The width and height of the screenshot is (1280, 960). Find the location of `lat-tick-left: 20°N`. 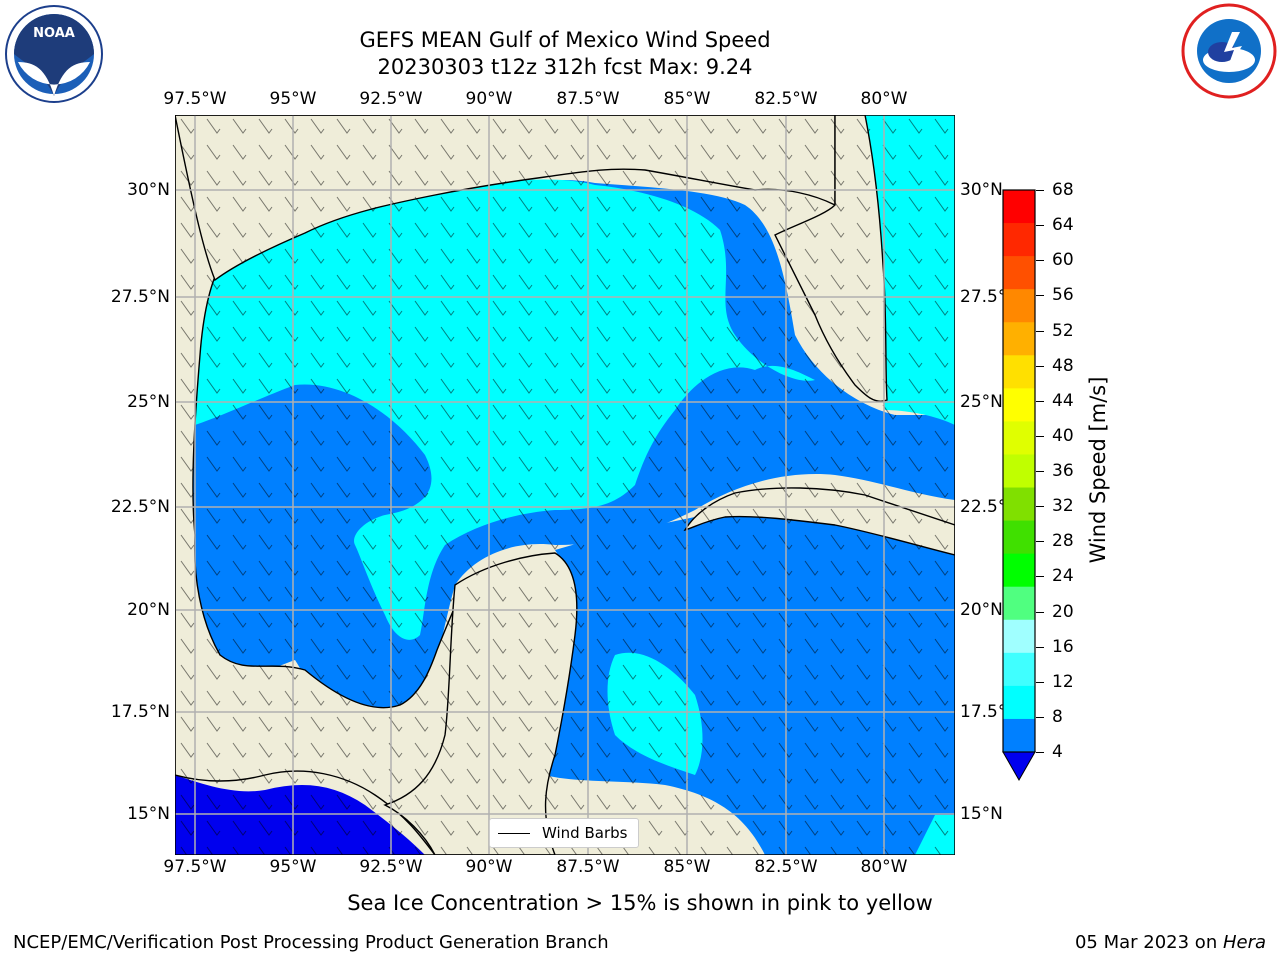

lat-tick-left: 20°N is located at coordinates (148, 610).